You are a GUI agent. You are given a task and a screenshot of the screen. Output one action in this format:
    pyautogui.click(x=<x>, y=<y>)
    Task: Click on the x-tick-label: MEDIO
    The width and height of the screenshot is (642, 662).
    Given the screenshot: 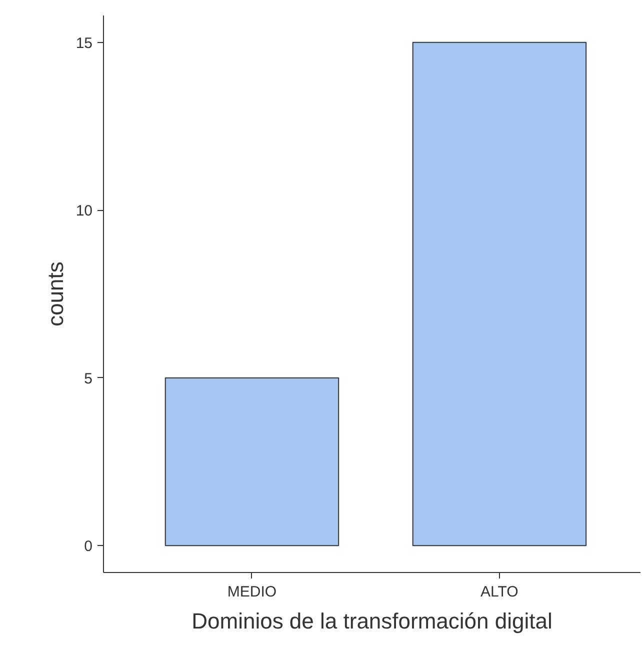 What is the action you would take?
    pyautogui.click(x=252, y=592)
    